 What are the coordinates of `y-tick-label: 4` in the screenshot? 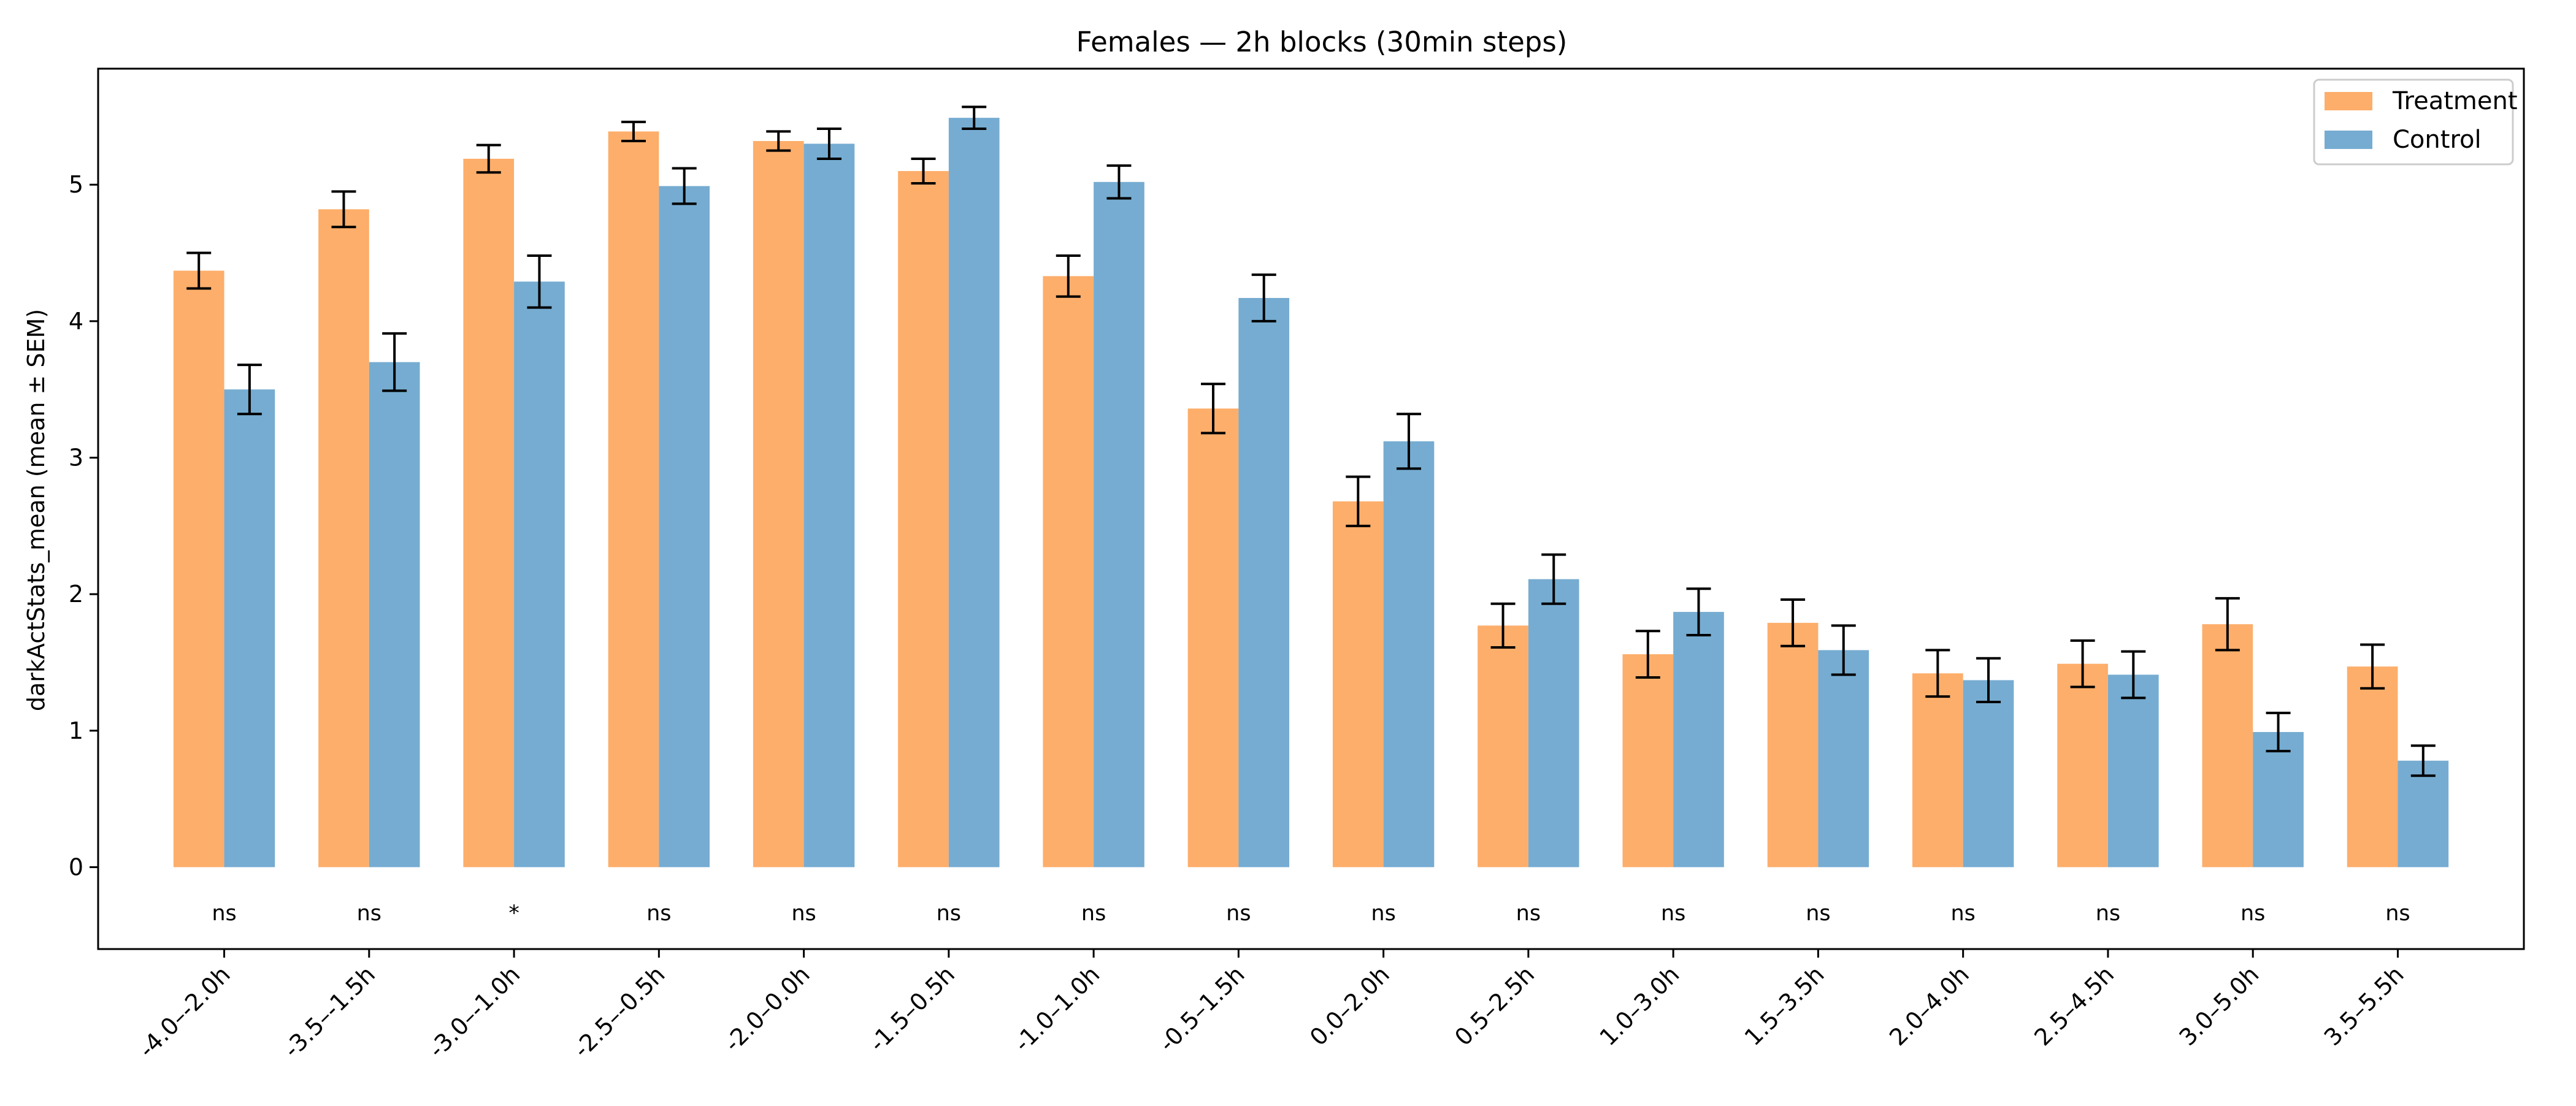 It's located at (76, 321).